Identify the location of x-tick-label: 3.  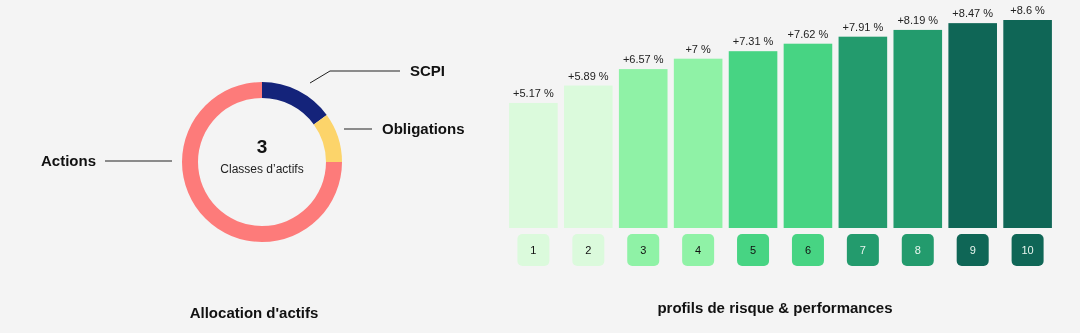
(643, 250).